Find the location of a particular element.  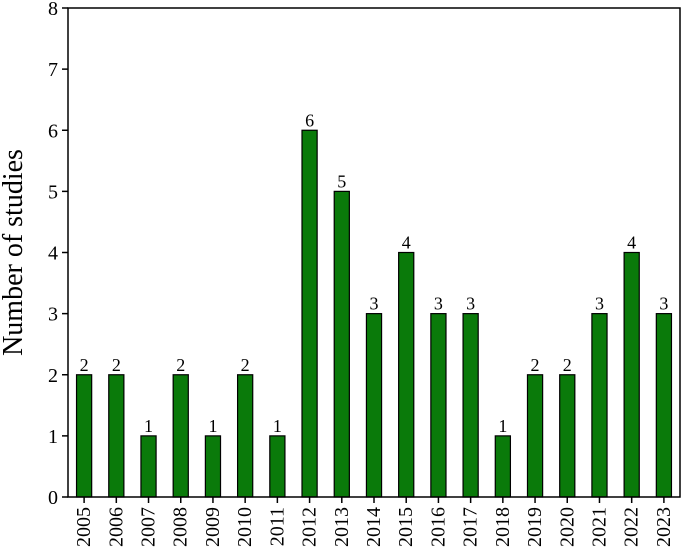

x-tick-label-2006: 2006 is located at coordinates (116, 527).